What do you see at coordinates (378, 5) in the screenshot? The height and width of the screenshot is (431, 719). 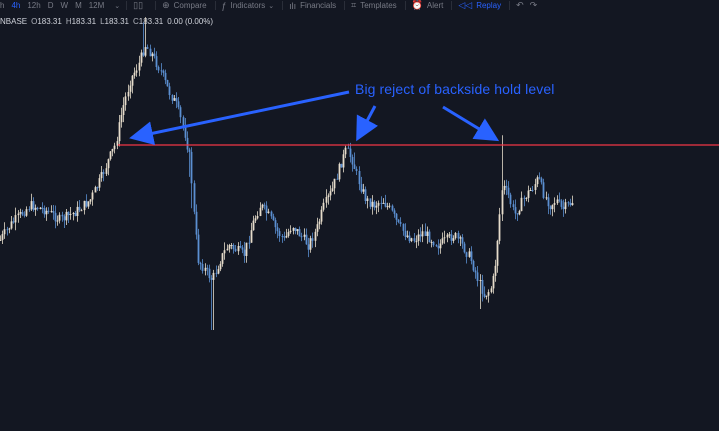 I see `templates-label: Templates` at bounding box center [378, 5].